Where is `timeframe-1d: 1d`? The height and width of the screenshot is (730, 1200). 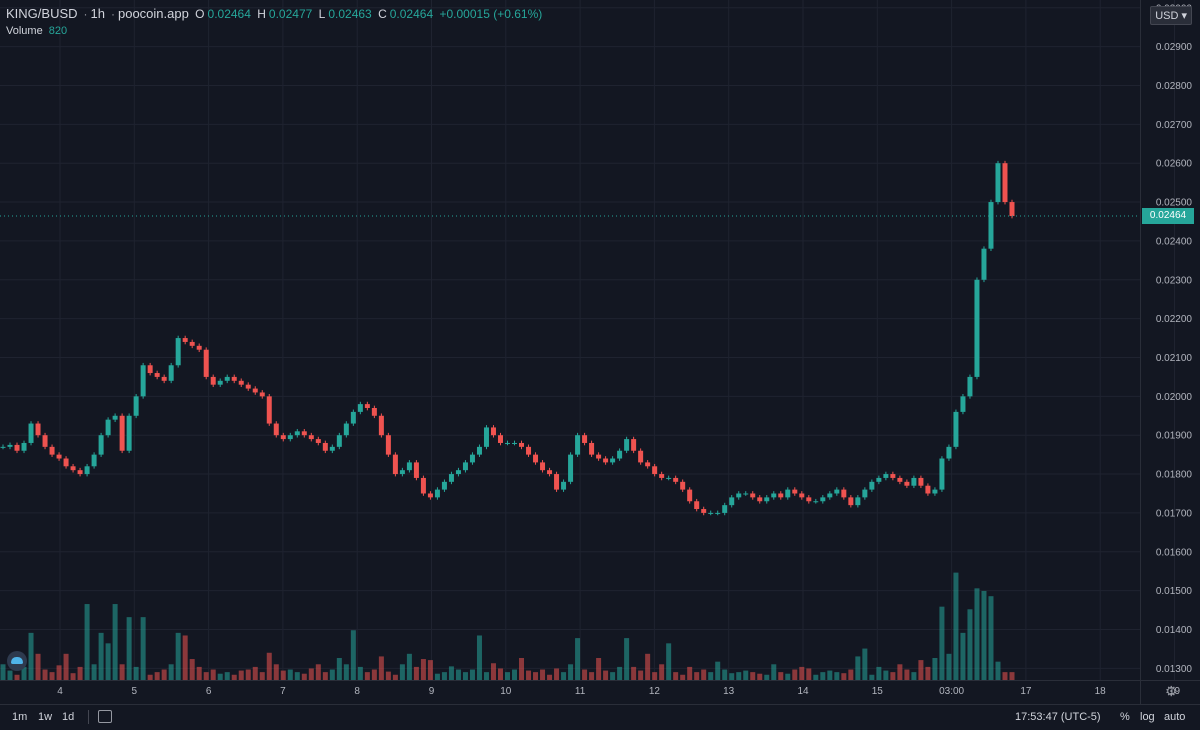 timeframe-1d: 1d is located at coordinates (68, 717).